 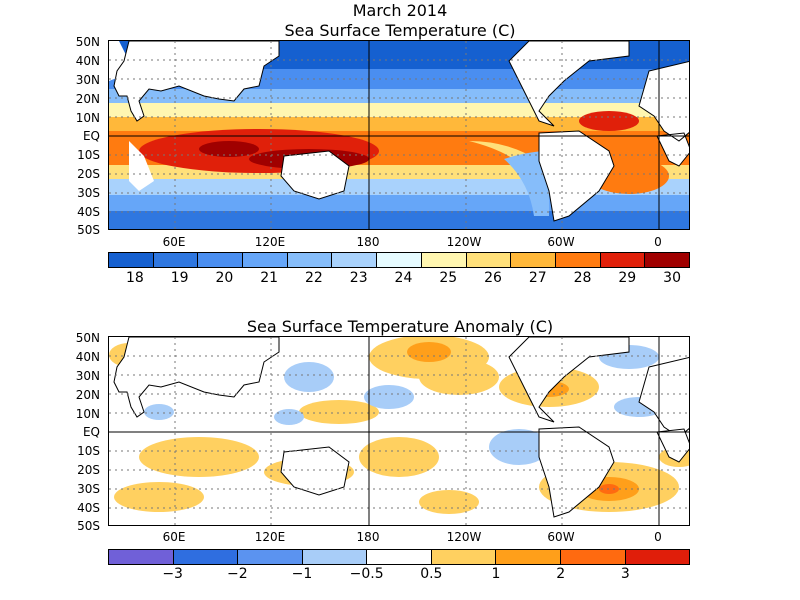 I want to click on sst-title: Sea Surface Temperature (C), so click(x=400, y=30).